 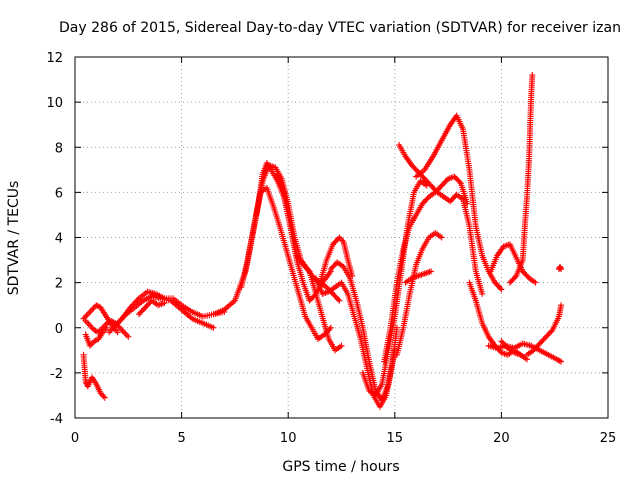 I want to click on y-tick-label: -4, so click(x=56, y=419).